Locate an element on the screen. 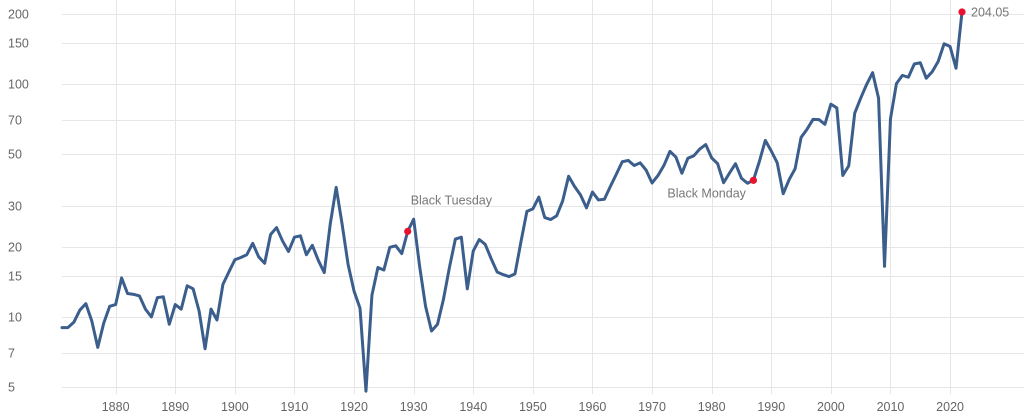 This screenshot has height=417, width=1024. y-tick-label: 50 is located at coordinates (15, 155).